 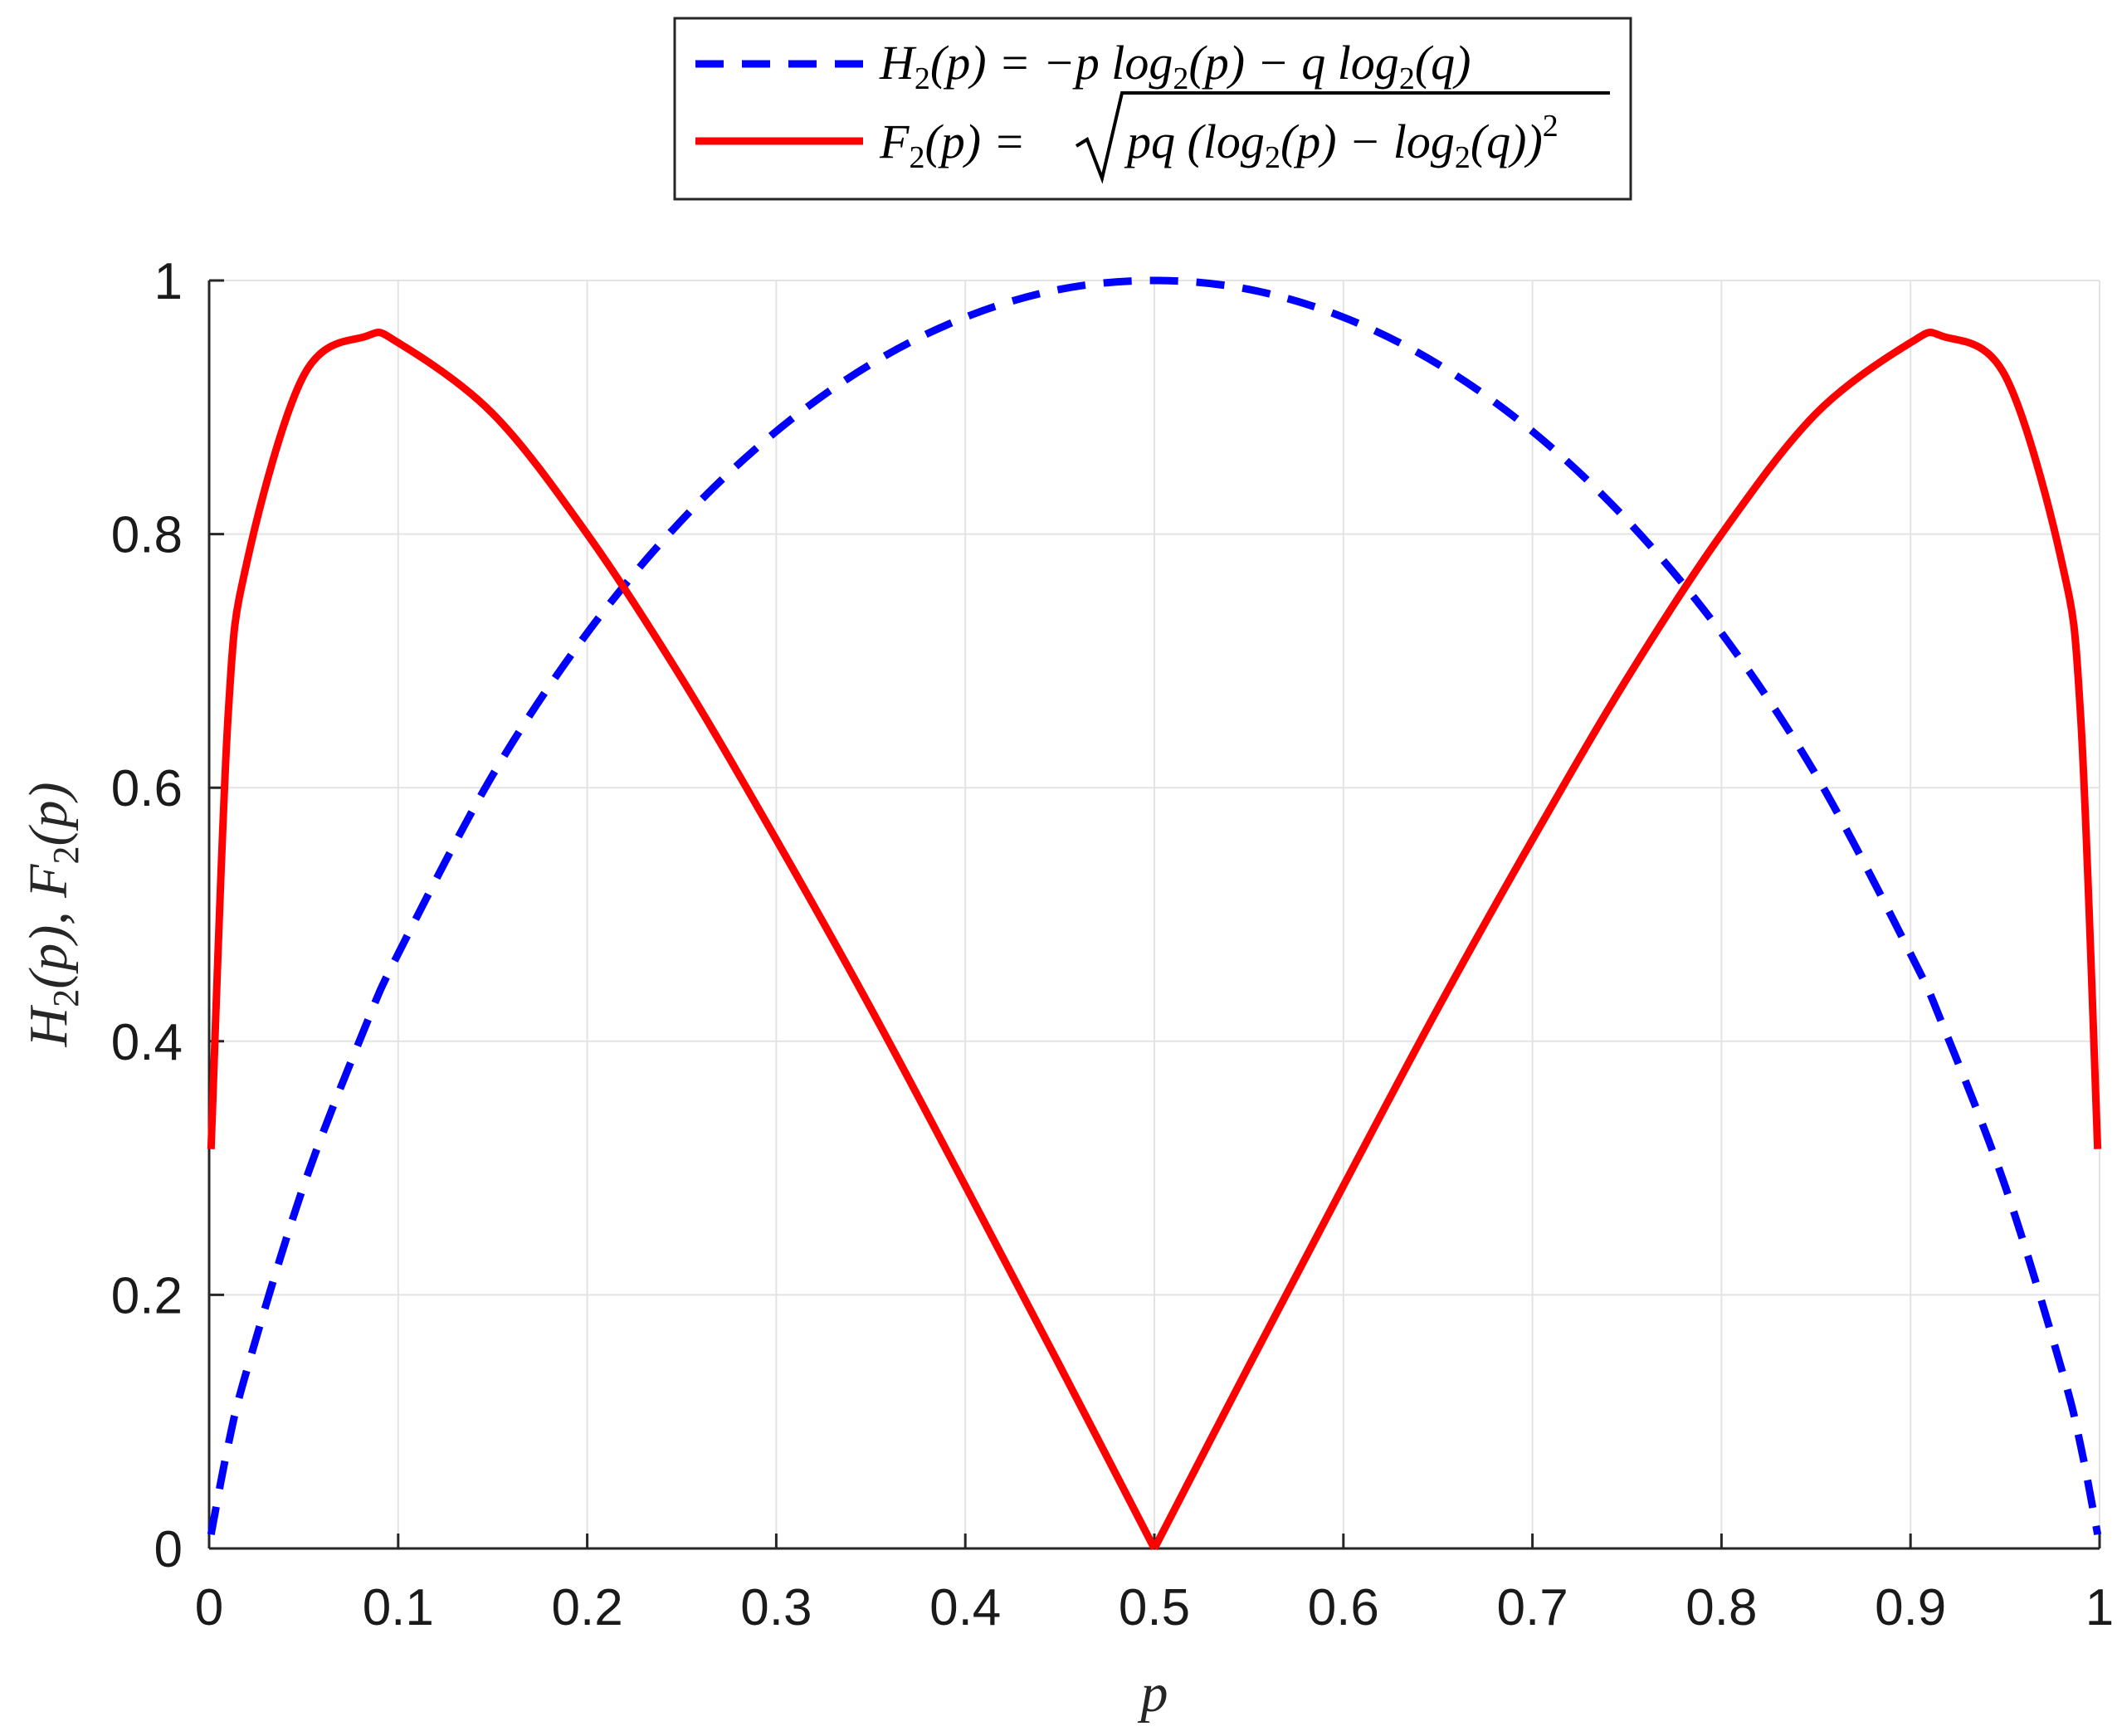 I want to click on svg-text: F2(p) =, so click(x=952, y=145).